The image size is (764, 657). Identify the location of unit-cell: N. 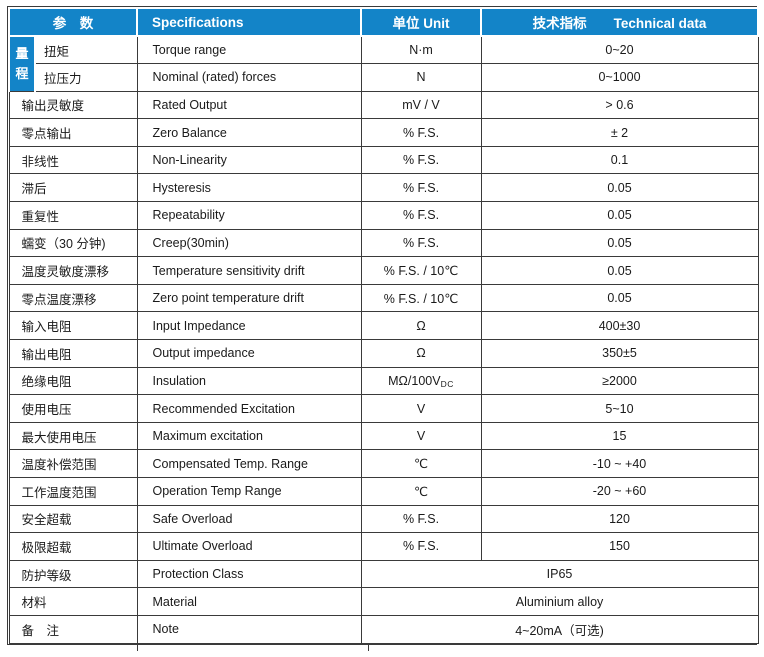
(421, 77).